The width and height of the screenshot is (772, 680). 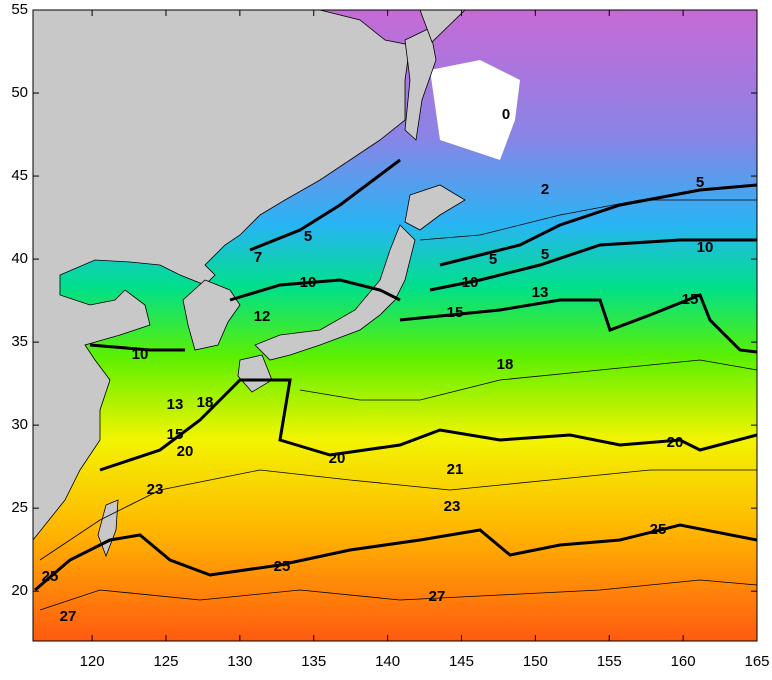 What do you see at coordinates (19, 258) in the screenshot?
I see `y-tick-label: 40` at bounding box center [19, 258].